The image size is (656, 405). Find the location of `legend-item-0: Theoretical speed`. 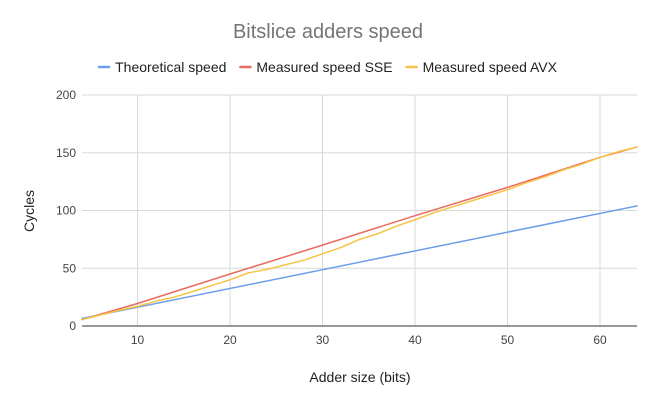

legend-item-0: Theoretical speed is located at coordinates (161, 67).